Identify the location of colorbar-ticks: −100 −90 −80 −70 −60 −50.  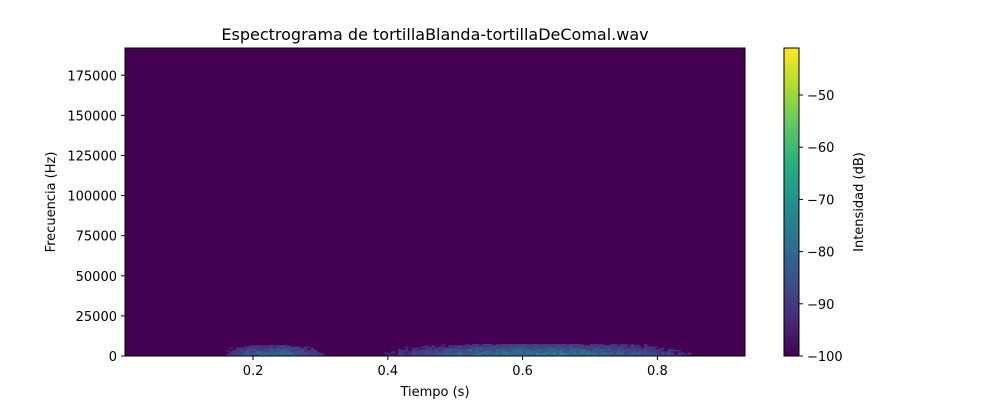
(821, 227).